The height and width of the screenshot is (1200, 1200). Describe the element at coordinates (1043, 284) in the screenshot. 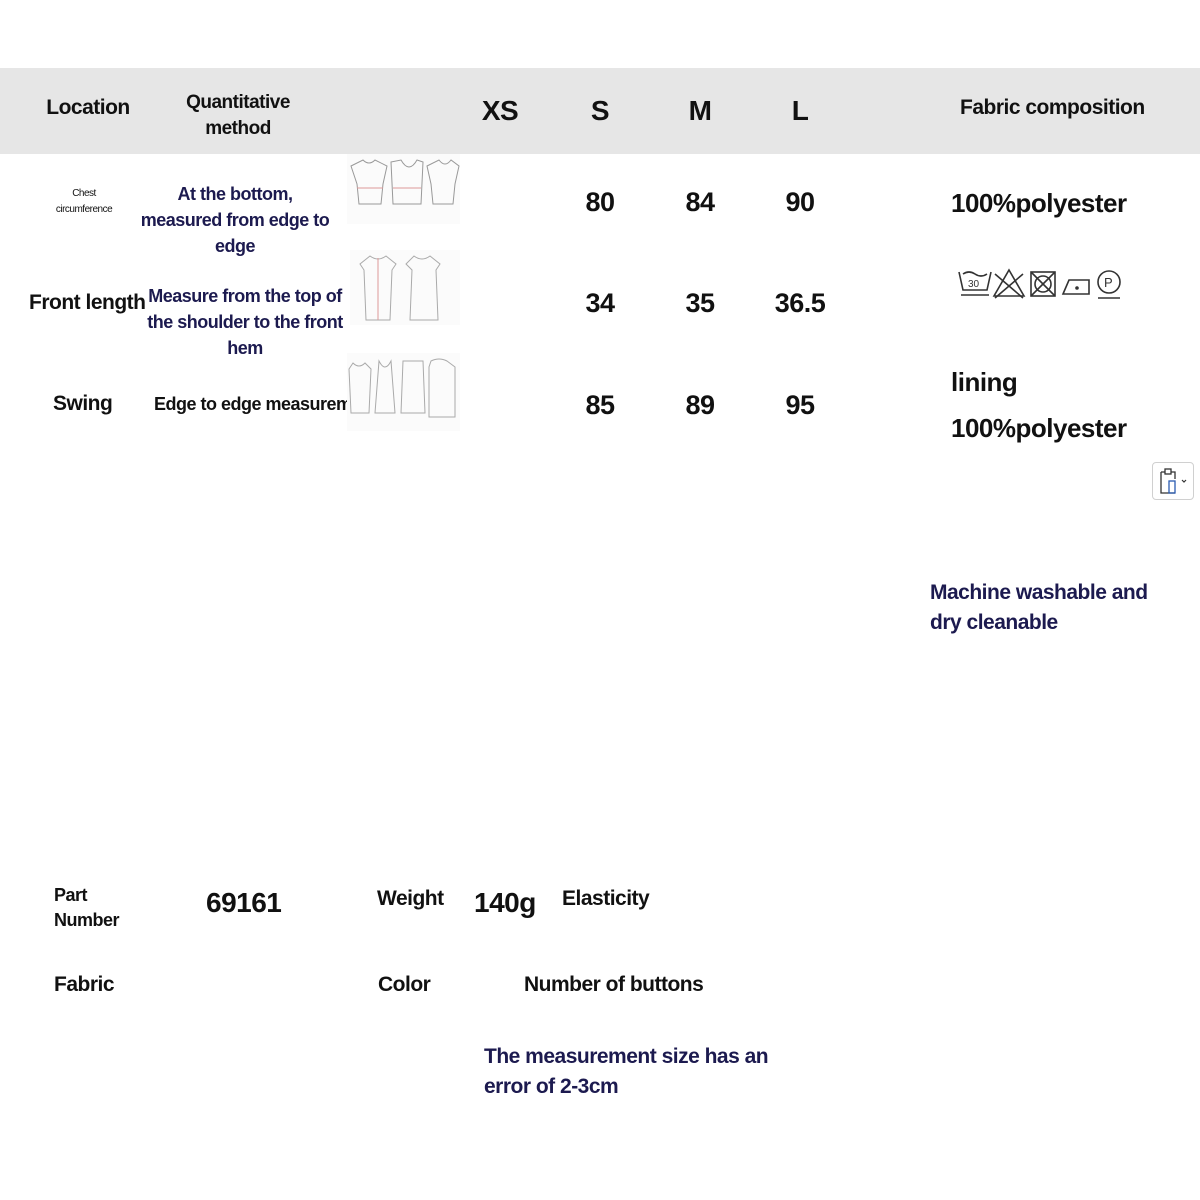

I see `no-tumble-dry-icon` at that location.